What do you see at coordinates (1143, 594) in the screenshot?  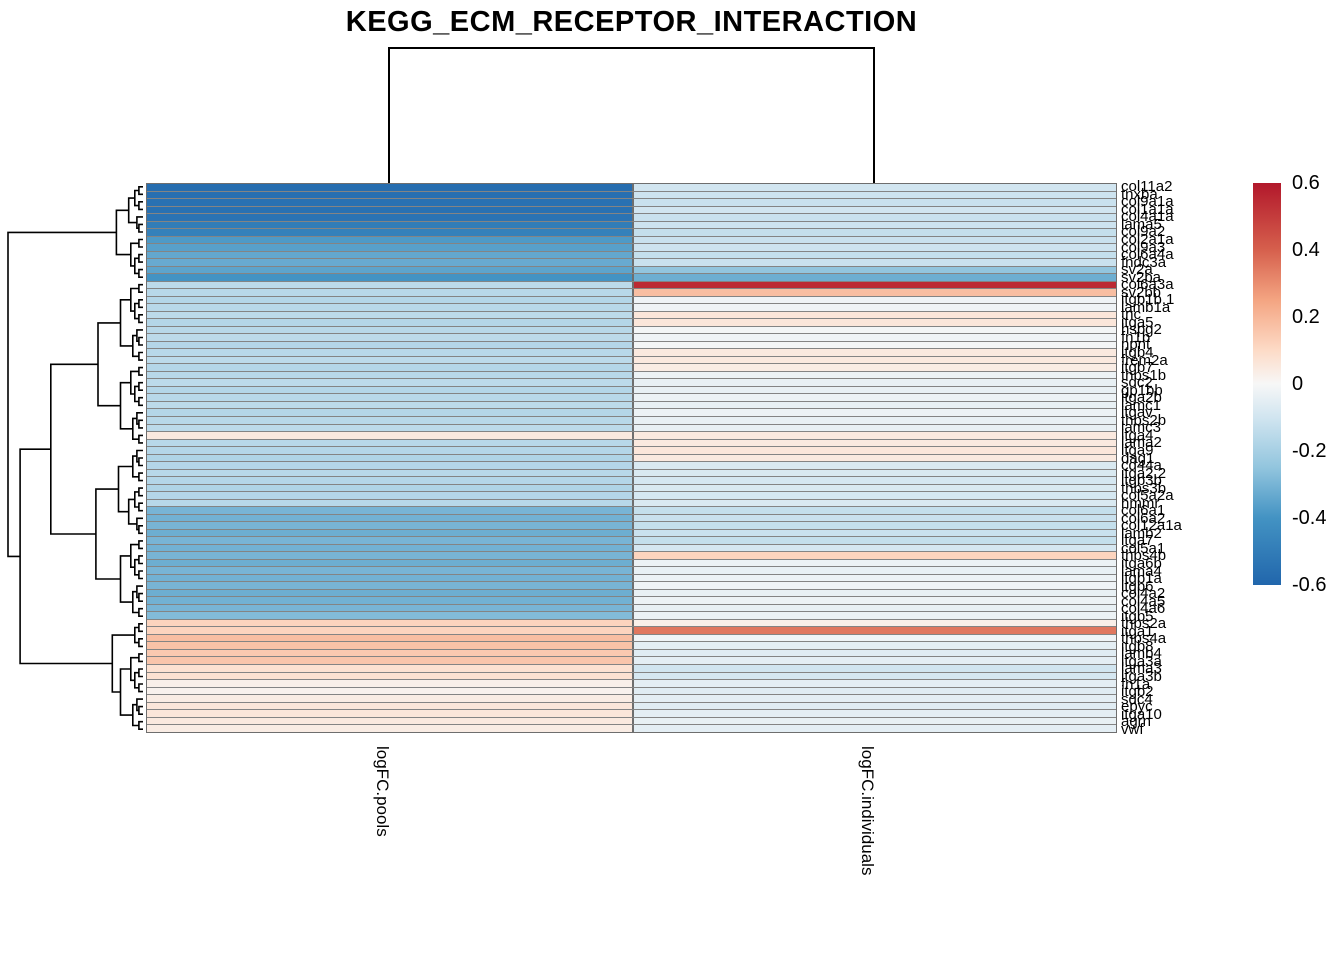 I see `row-label: col4a2` at bounding box center [1143, 594].